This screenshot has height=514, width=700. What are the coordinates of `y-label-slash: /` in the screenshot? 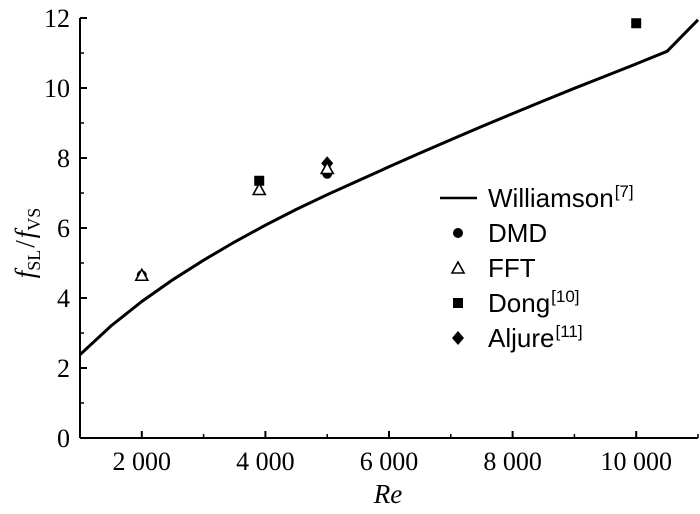 It's located at (25, 244).